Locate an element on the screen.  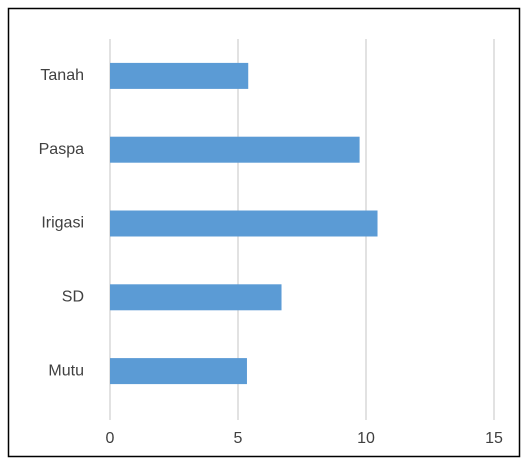
y-tick-label: Irigasi is located at coordinates (62, 223).